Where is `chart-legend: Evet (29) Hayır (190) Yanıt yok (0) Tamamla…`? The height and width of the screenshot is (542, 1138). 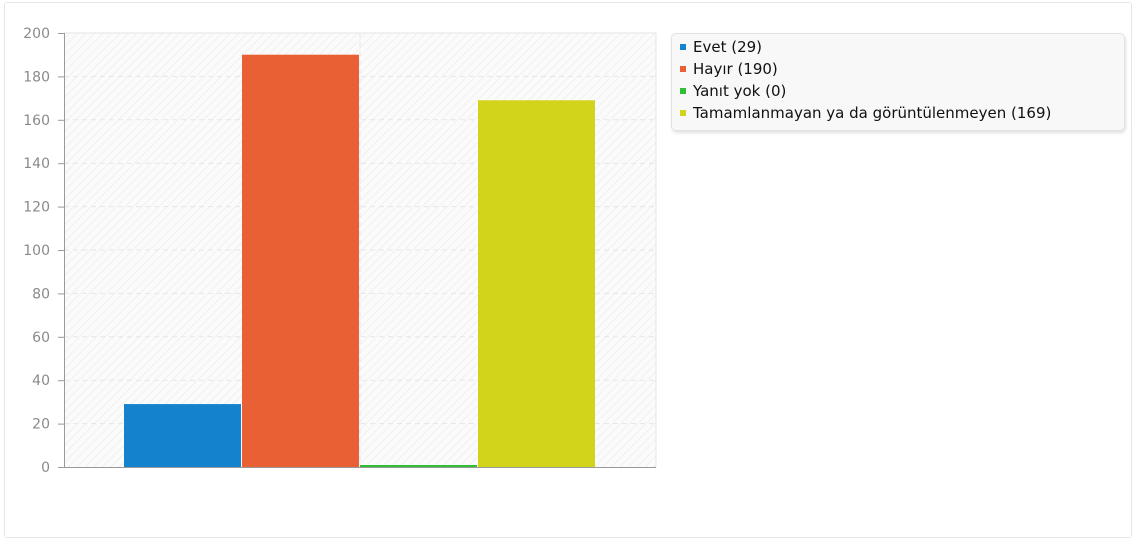
chart-legend: Evet (29) Hayır (190) Yanıt yok (0) Tamamla… is located at coordinates (898, 82).